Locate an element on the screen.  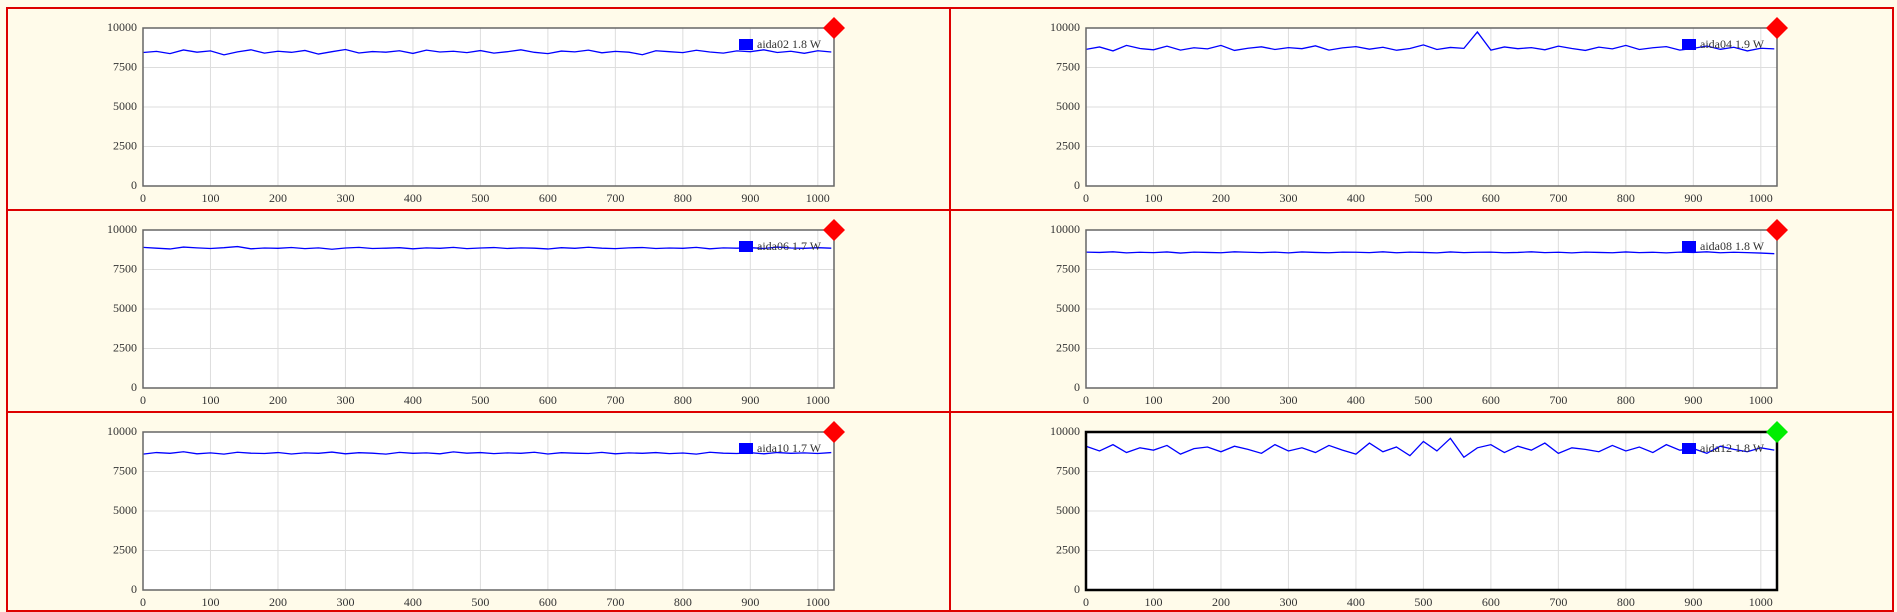
legend-label: aida06 1.7 W is located at coordinates (789, 246).